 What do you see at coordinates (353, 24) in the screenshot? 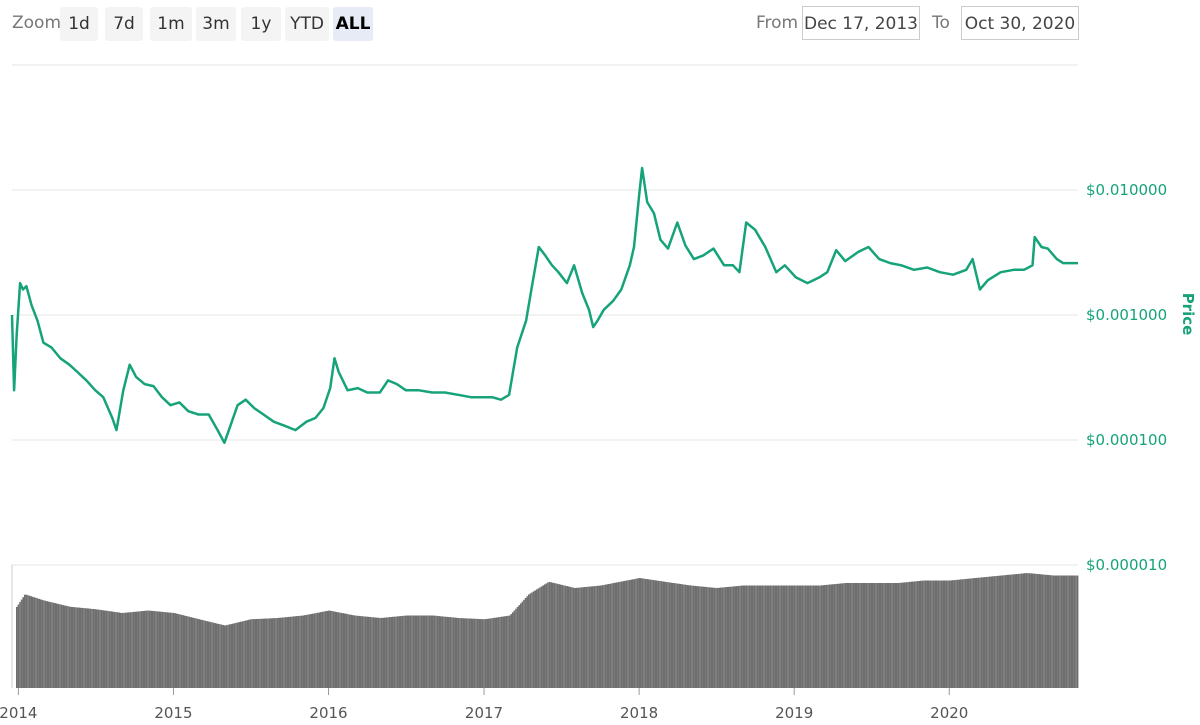
I see `zoom-all-button: ALL` at bounding box center [353, 24].